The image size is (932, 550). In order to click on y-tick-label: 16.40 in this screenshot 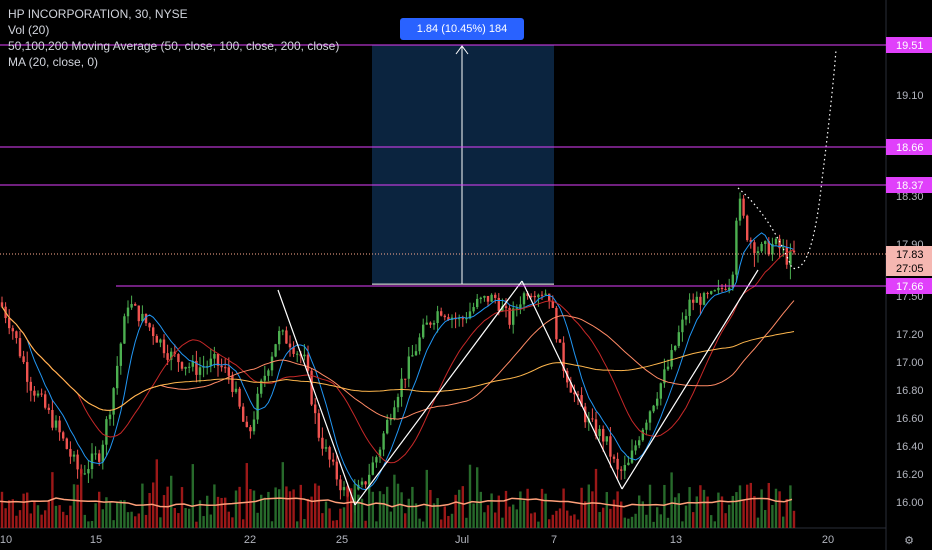, I will do `click(910, 447)`.